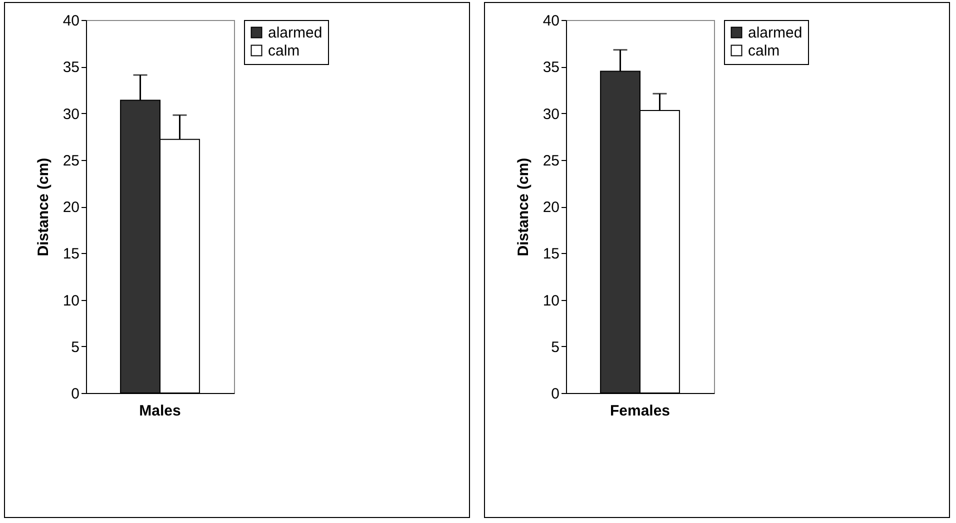 This screenshot has width=956, height=523. What do you see at coordinates (640, 411) in the screenshot?
I see `x-tick-label: Females` at bounding box center [640, 411].